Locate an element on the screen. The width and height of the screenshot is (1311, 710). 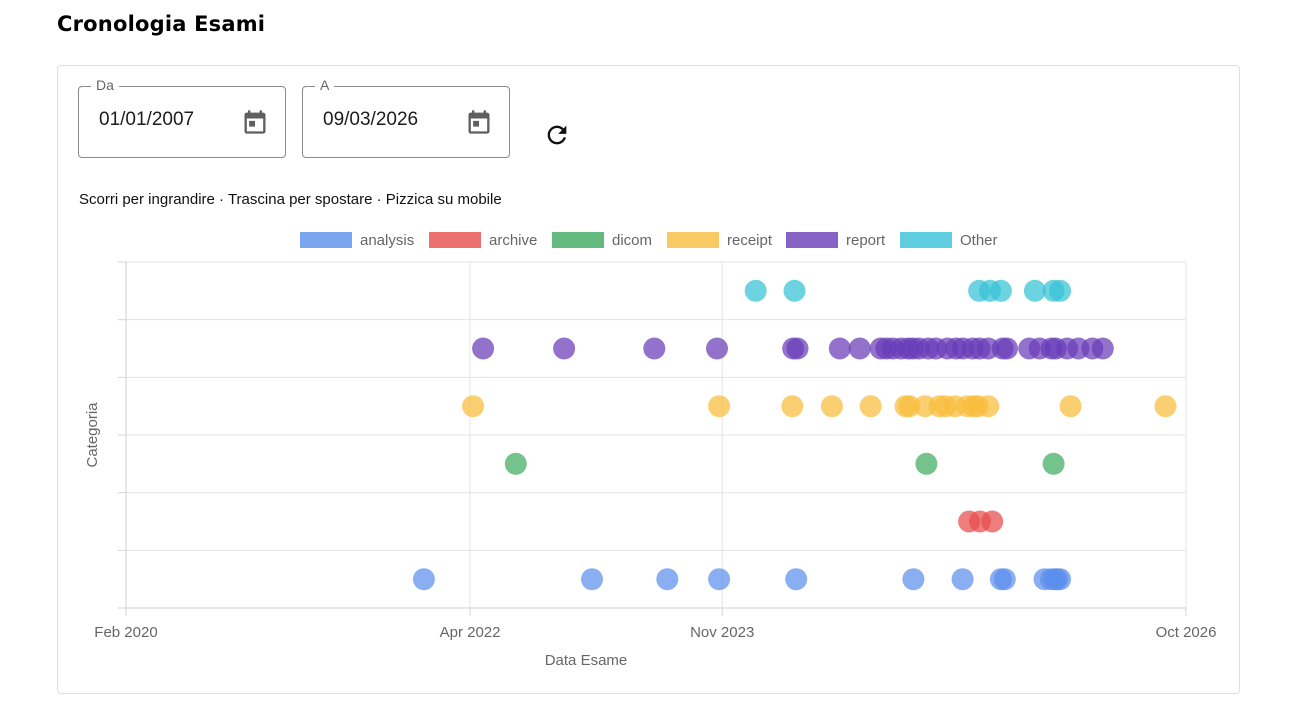
legend-item-analysis: analysis is located at coordinates (357, 240).